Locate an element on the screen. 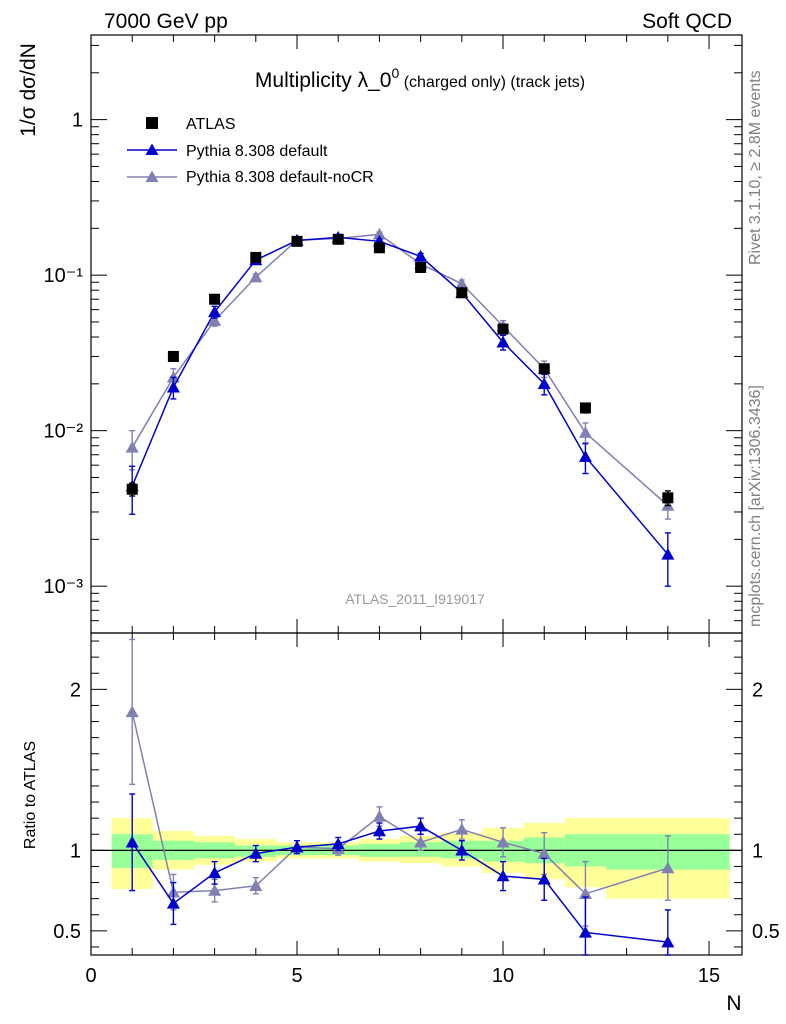 The image size is (786, 1024). title-main: Multiplicity λ_0 is located at coordinates (323, 80).